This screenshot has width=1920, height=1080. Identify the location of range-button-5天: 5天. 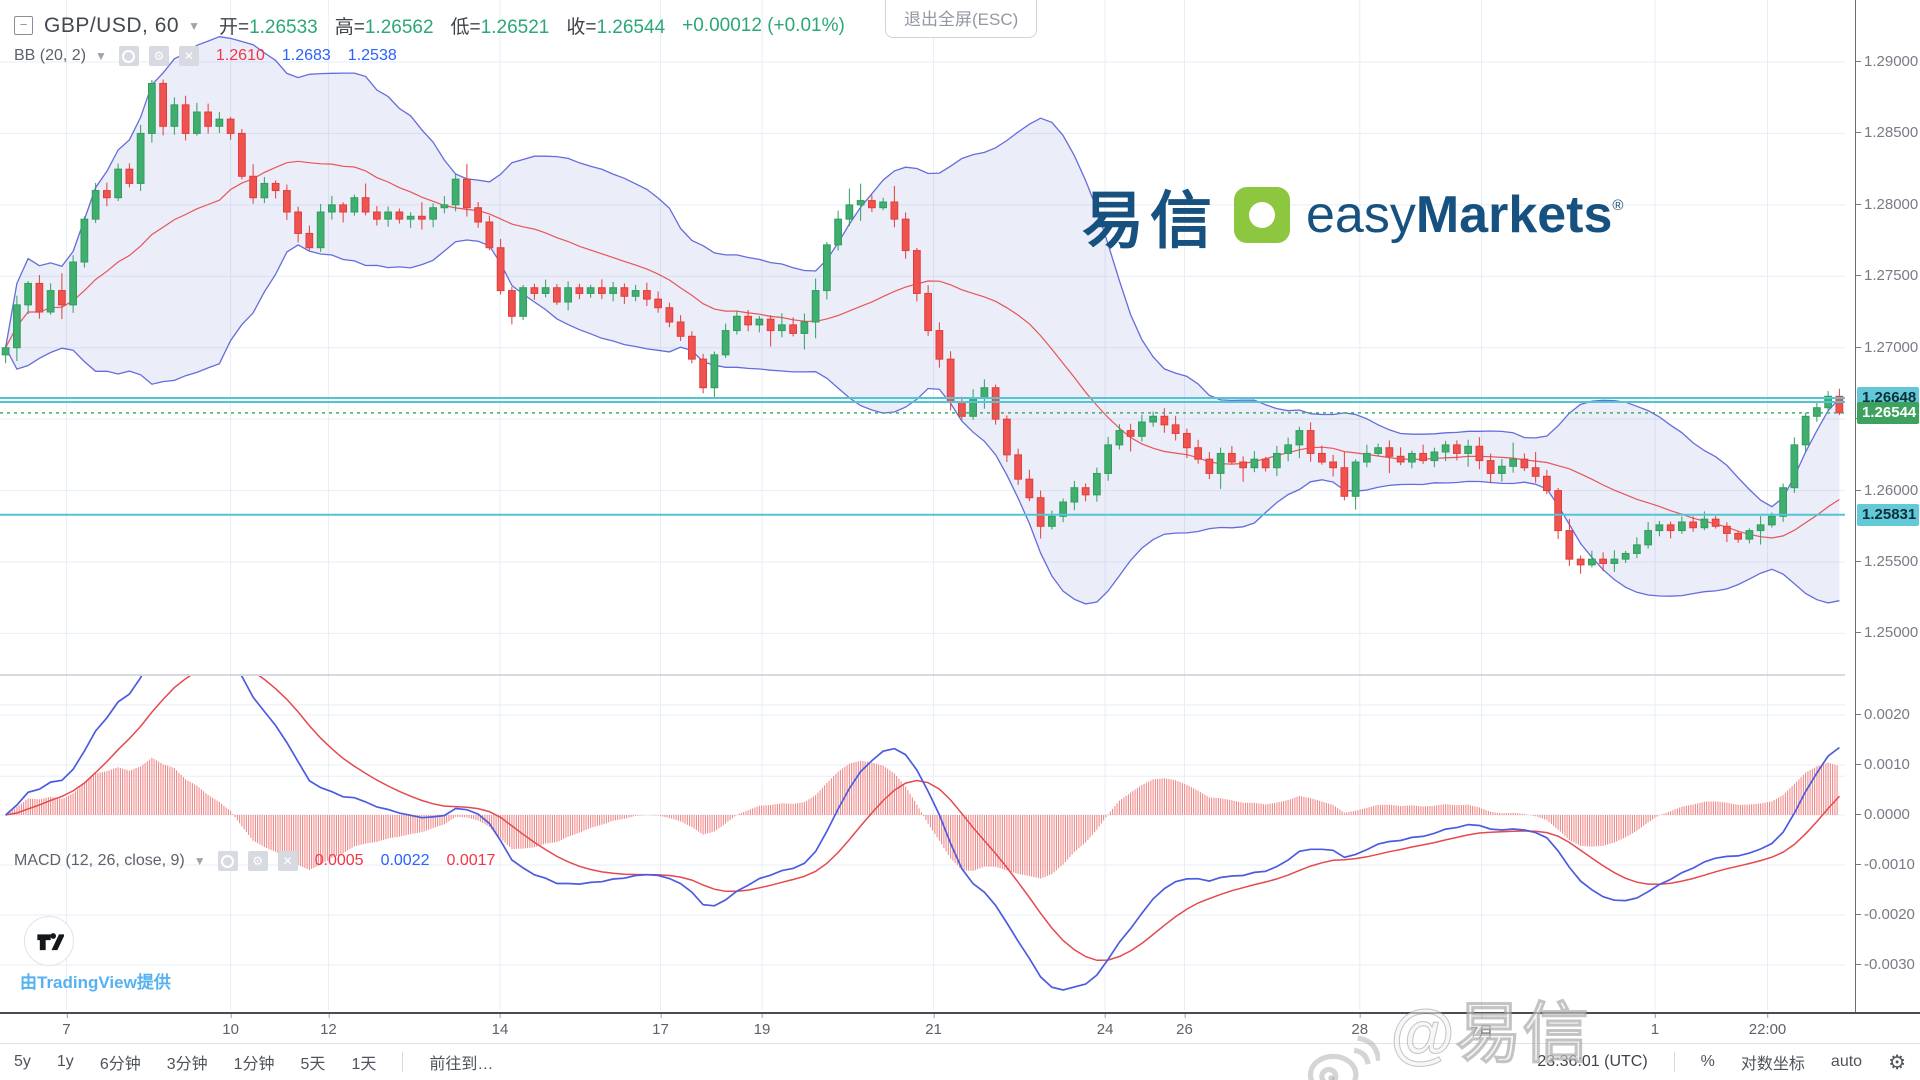
(313, 1064).